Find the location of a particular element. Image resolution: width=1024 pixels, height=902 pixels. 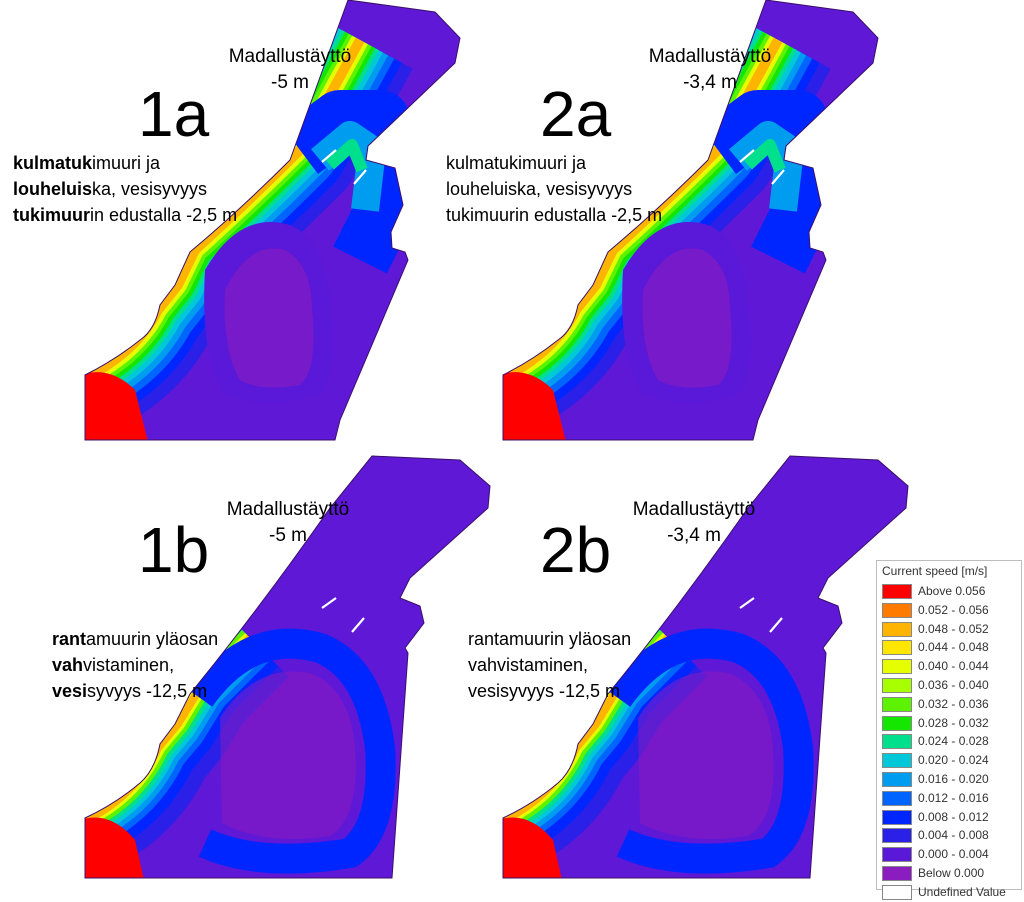

legend-item: 0.028 - 0.032 is located at coordinates (952, 724).